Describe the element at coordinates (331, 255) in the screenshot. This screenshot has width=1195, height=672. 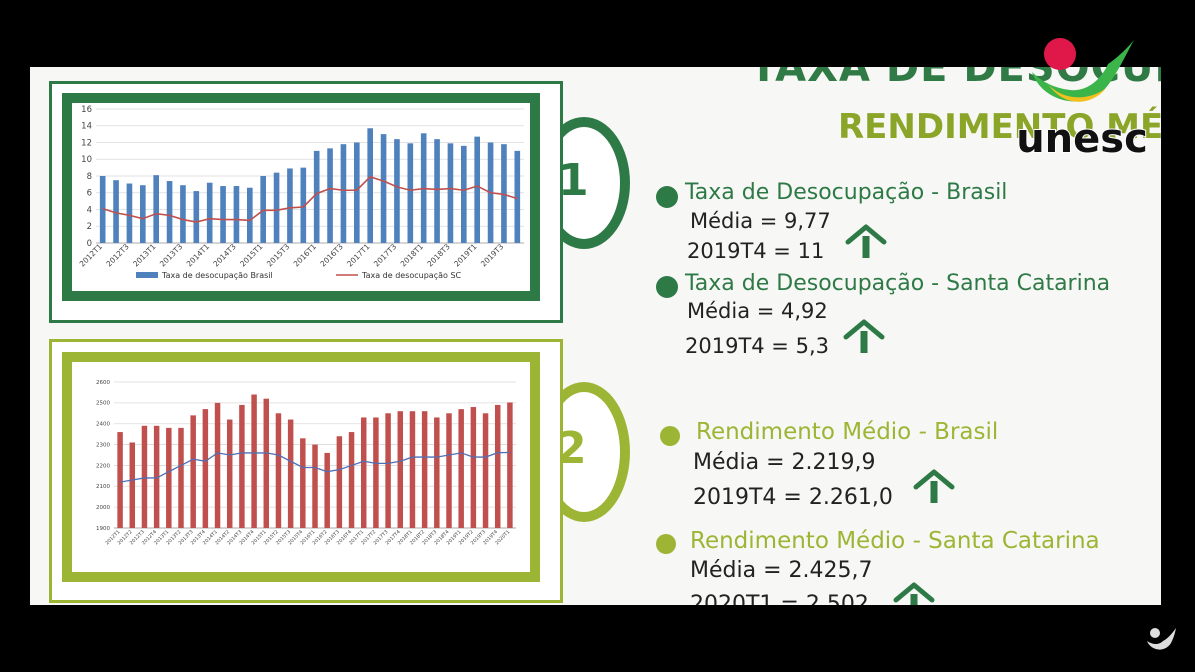
I see `x-tick-label: 2016T3` at that location.